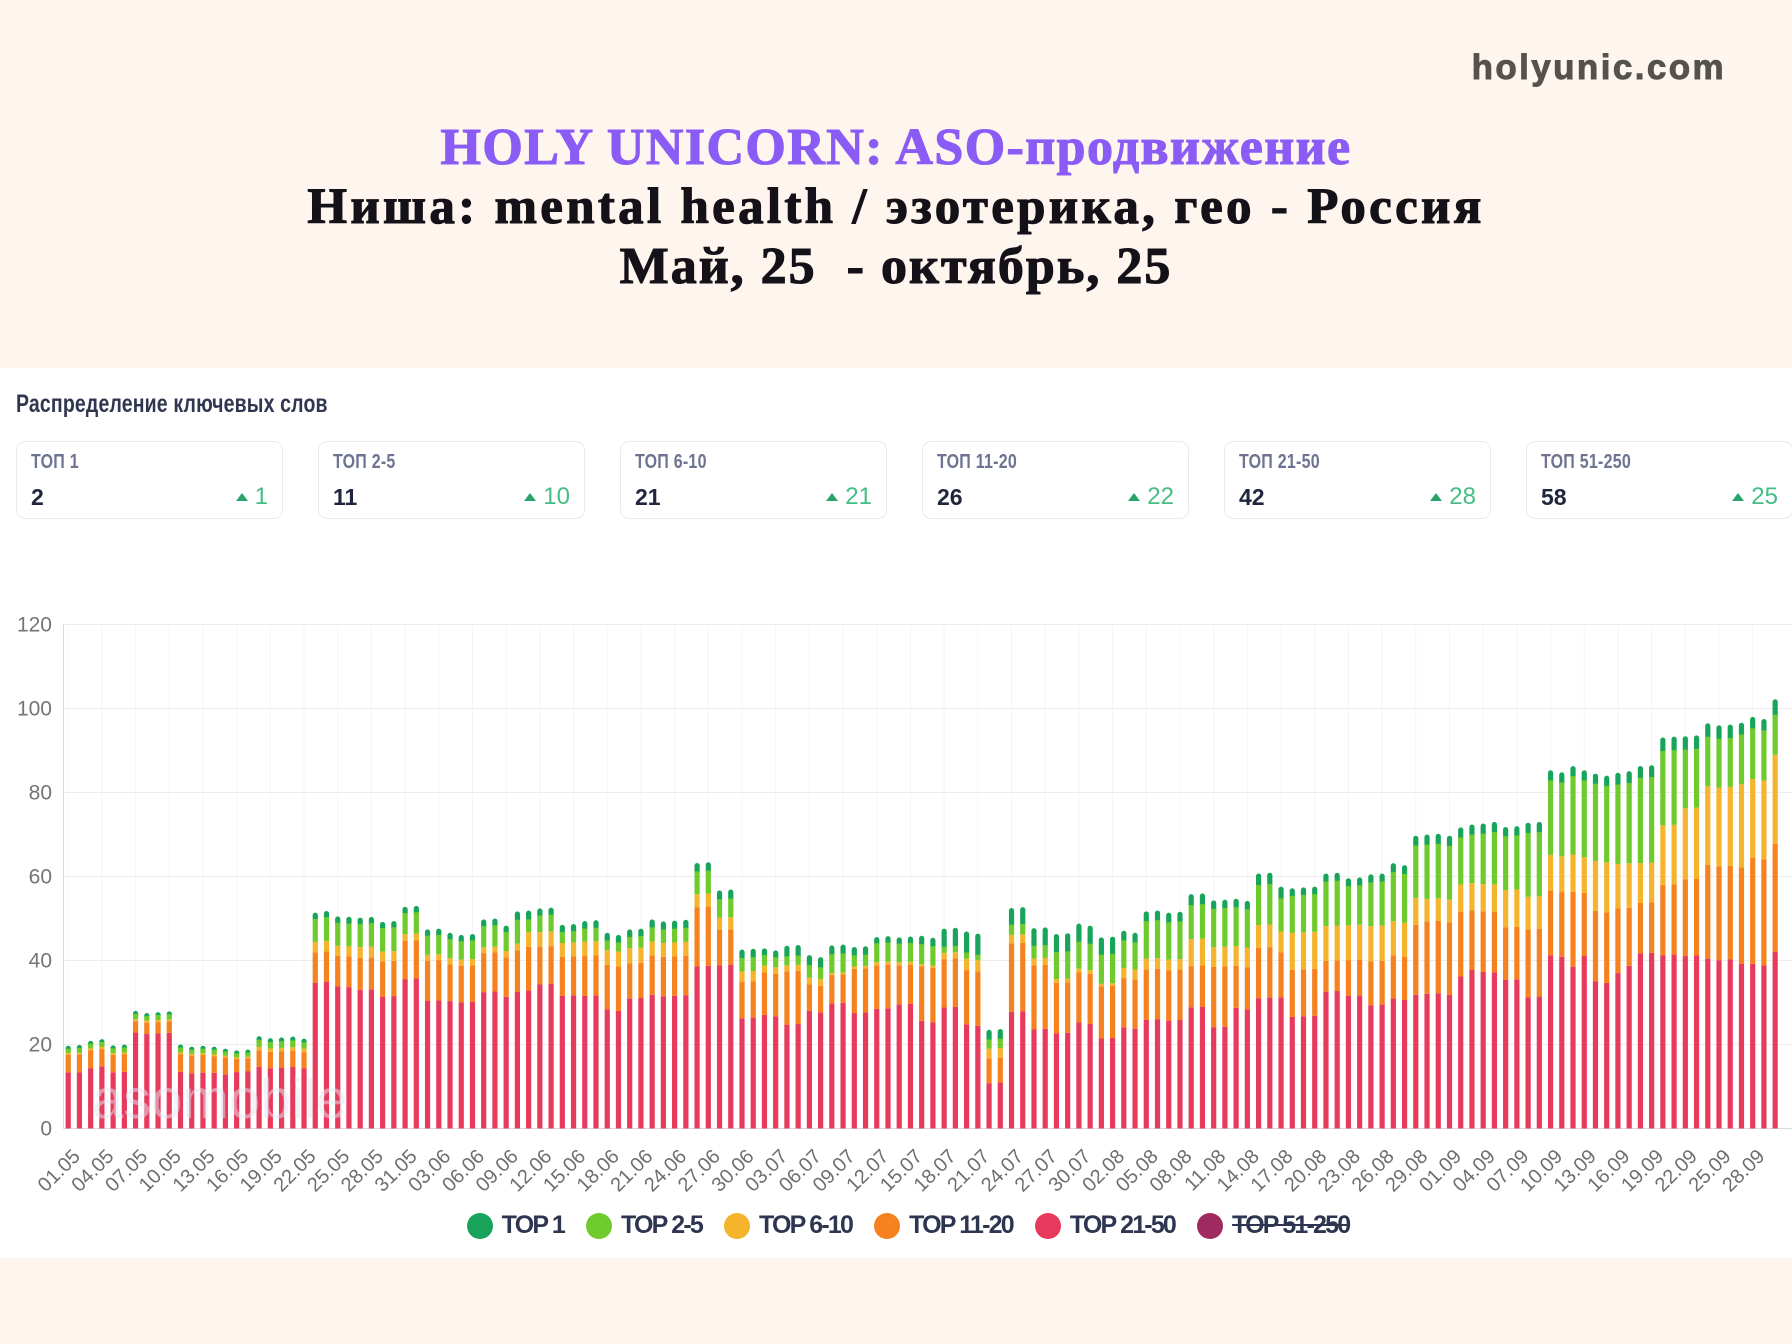 This screenshot has height=1344, width=1792. Describe the element at coordinates (40, 1045) in the screenshot. I see `svg-text: 20` at that location.